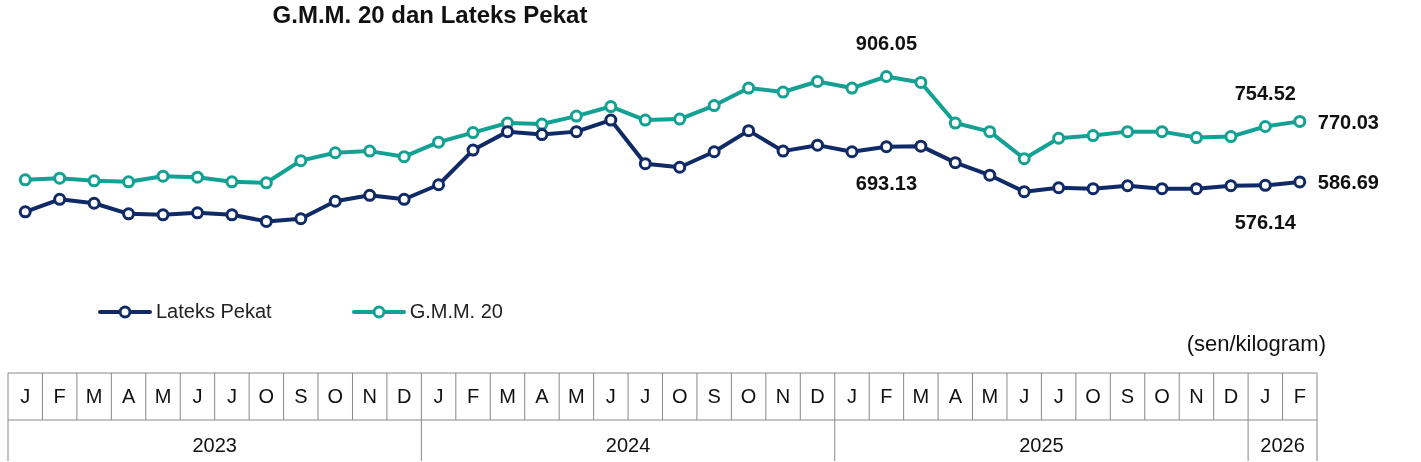 The image size is (1421, 462). What do you see at coordinates (214, 445) in the screenshot?
I see `text: 2023` at bounding box center [214, 445].